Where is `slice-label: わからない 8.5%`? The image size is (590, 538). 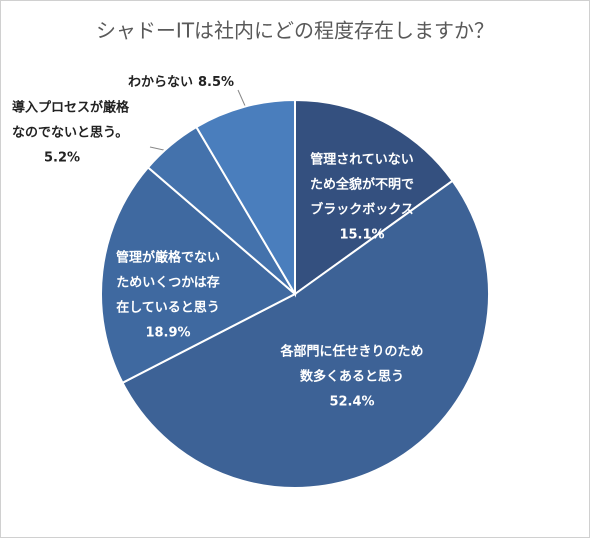 slice-label: わからない 8.5% is located at coordinates (181, 82).